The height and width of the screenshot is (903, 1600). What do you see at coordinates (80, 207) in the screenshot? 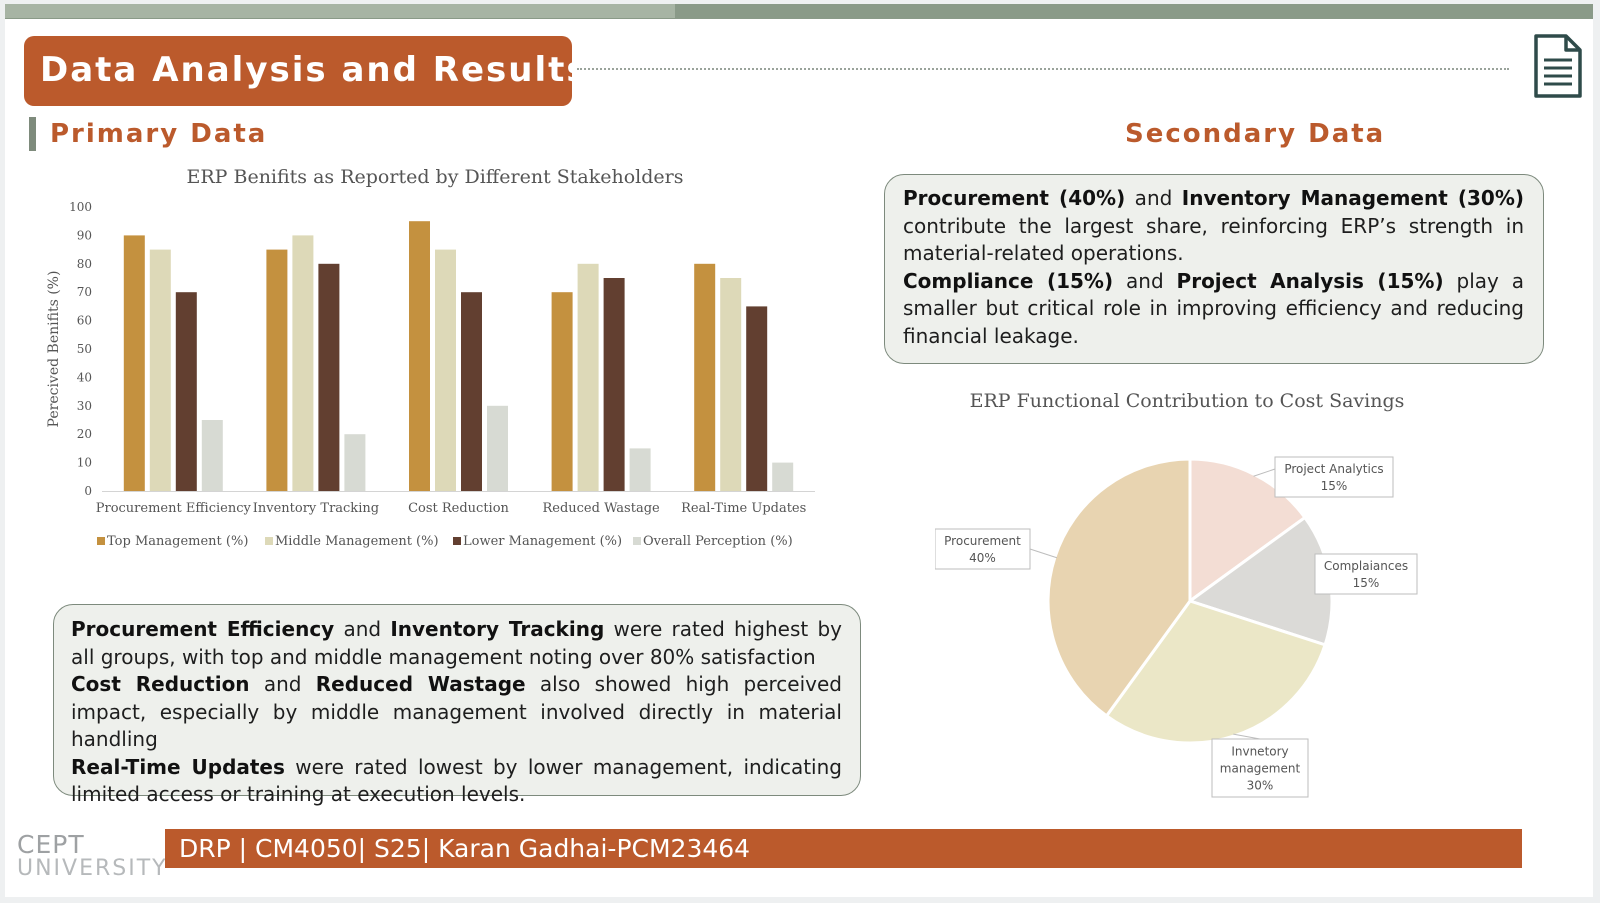
I see `y-tick-label: 100` at bounding box center [80, 207].